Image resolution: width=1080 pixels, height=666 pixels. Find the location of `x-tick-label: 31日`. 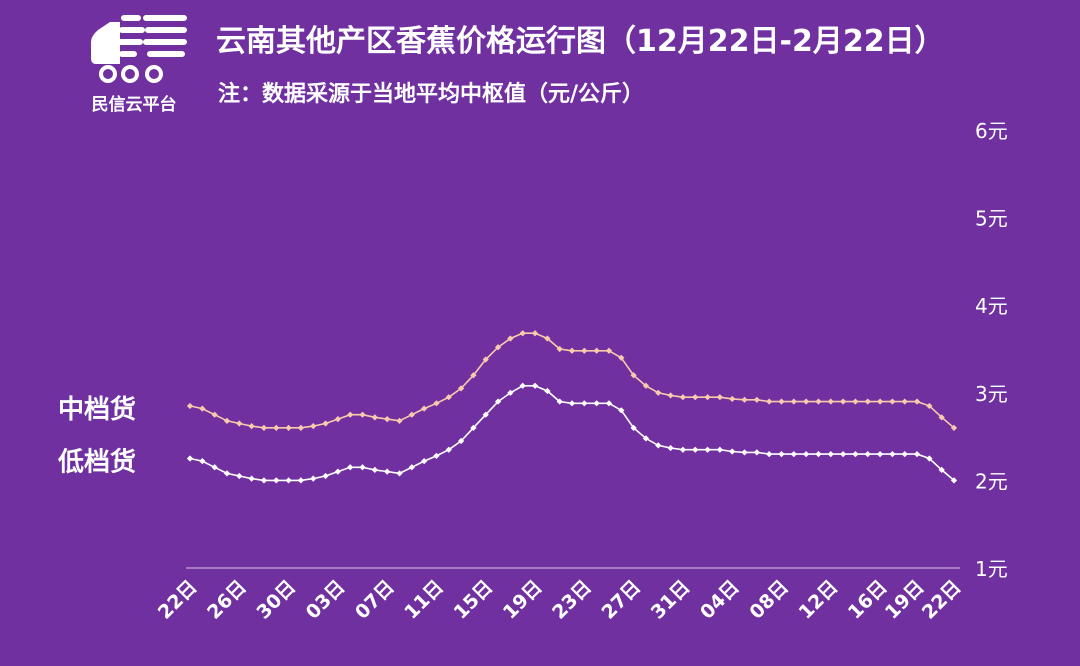

x-tick-label: 31日 is located at coordinates (671, 600).